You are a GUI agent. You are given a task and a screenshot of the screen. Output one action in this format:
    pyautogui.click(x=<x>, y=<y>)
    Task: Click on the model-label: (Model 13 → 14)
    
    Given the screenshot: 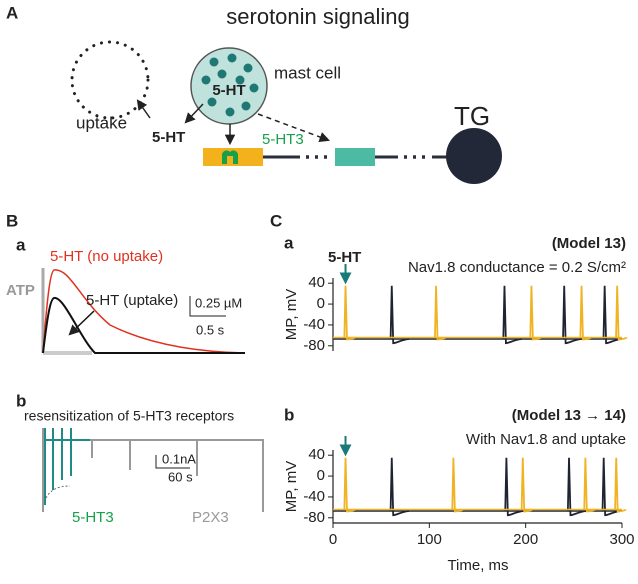 What is the action you would take?
    pyautogui.click(x=569, y=415)
    